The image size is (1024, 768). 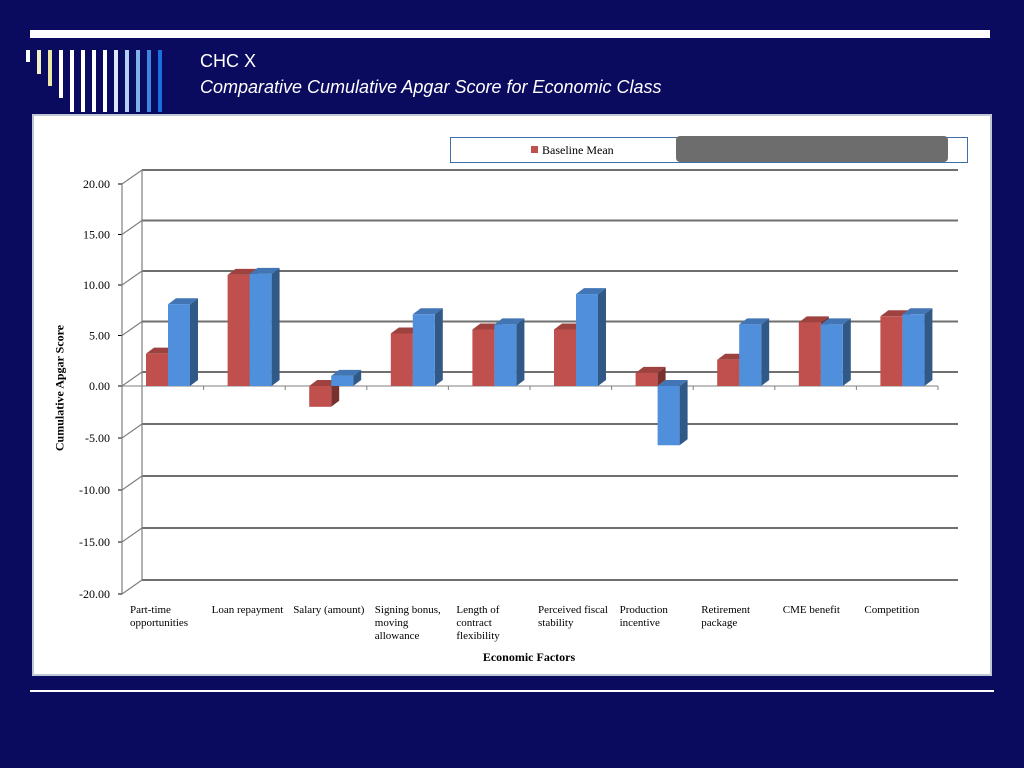 I want to click on top-rule, so click(x=510, y=34).